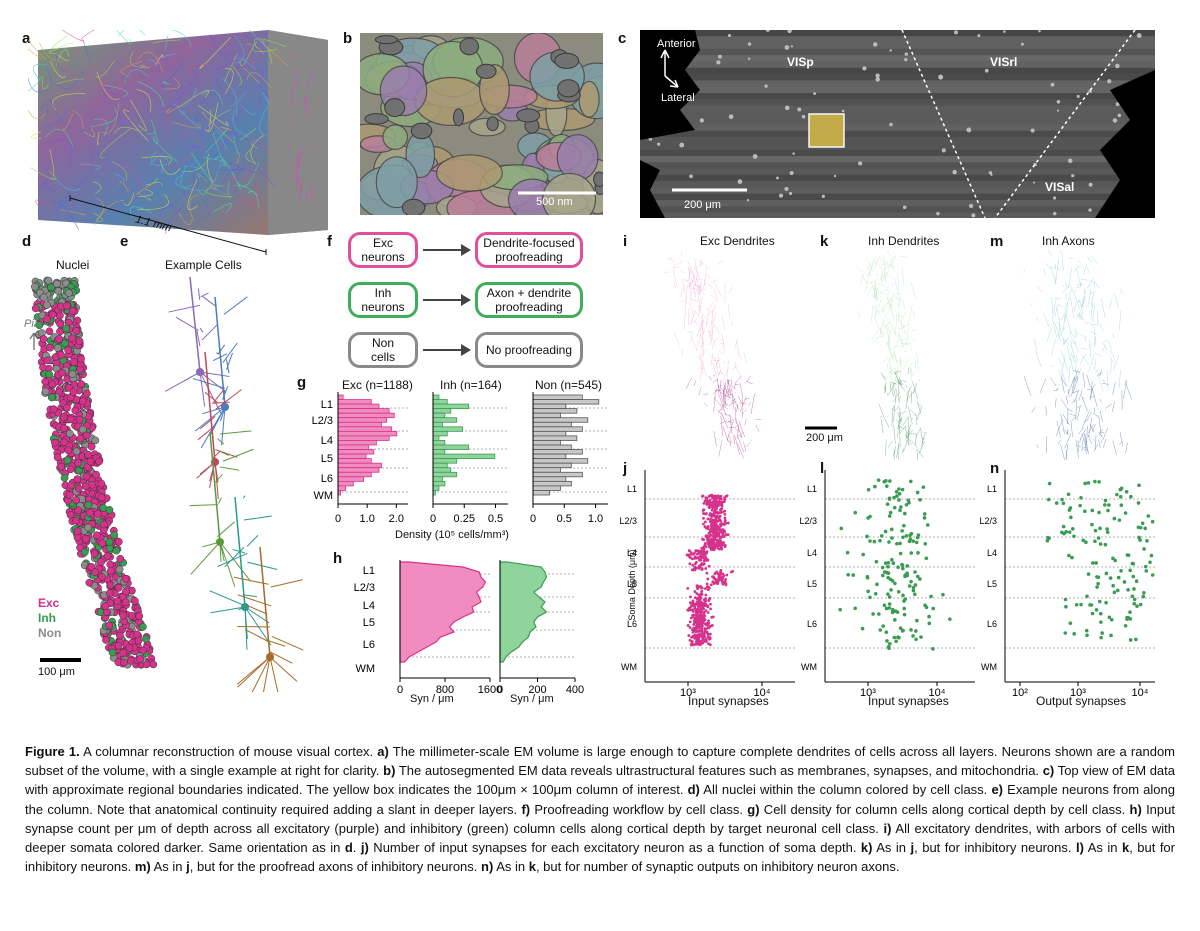  I want to click on example-neuron-strand, so click(310, 73).